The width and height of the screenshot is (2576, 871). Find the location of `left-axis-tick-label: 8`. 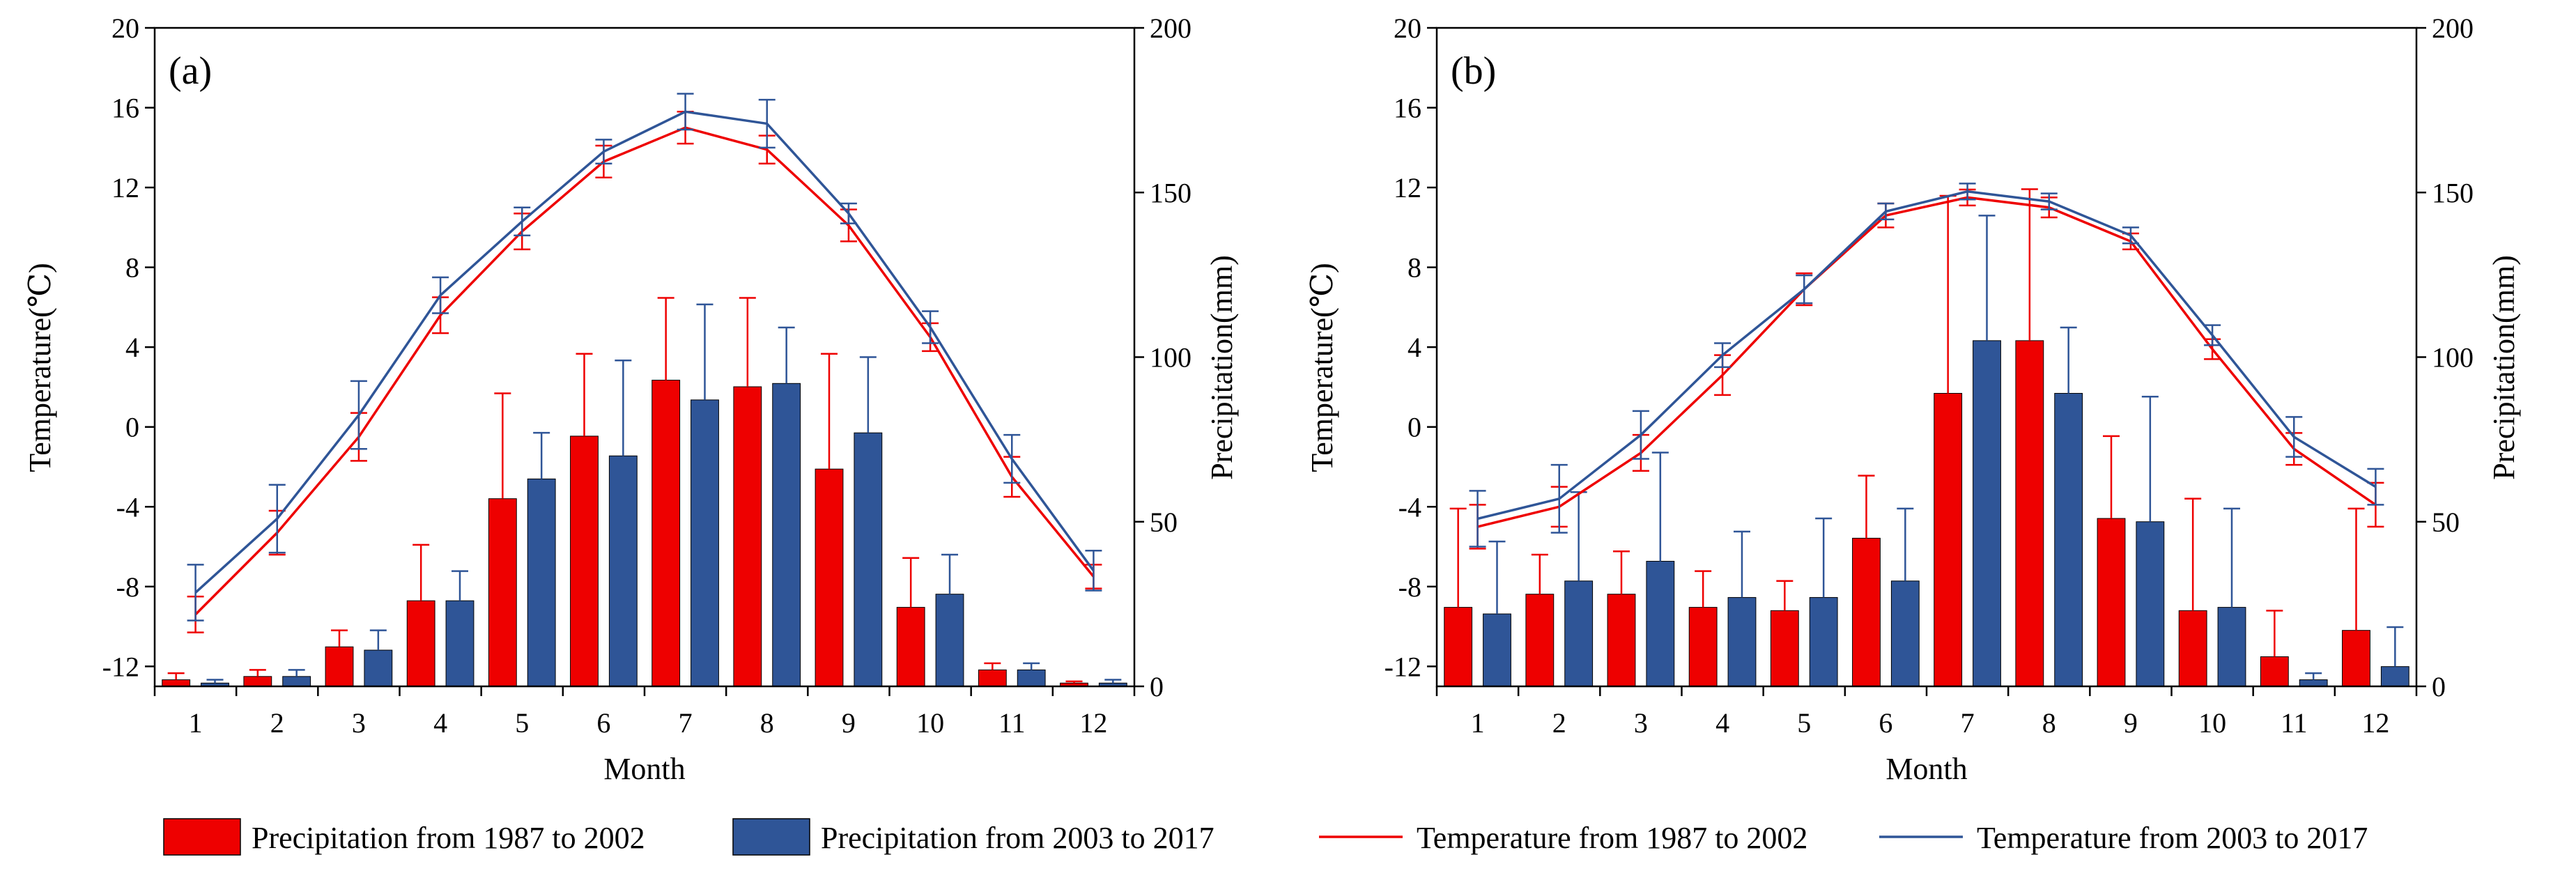

left-axis-tick-label: 8 is located at coordinates (132, 268).